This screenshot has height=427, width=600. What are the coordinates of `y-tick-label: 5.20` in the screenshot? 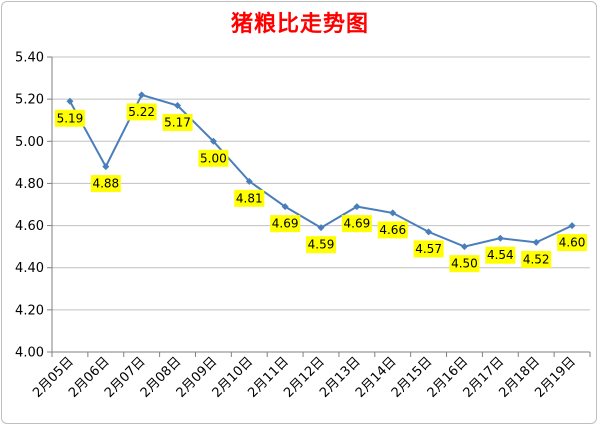 It's located at (29, 100).